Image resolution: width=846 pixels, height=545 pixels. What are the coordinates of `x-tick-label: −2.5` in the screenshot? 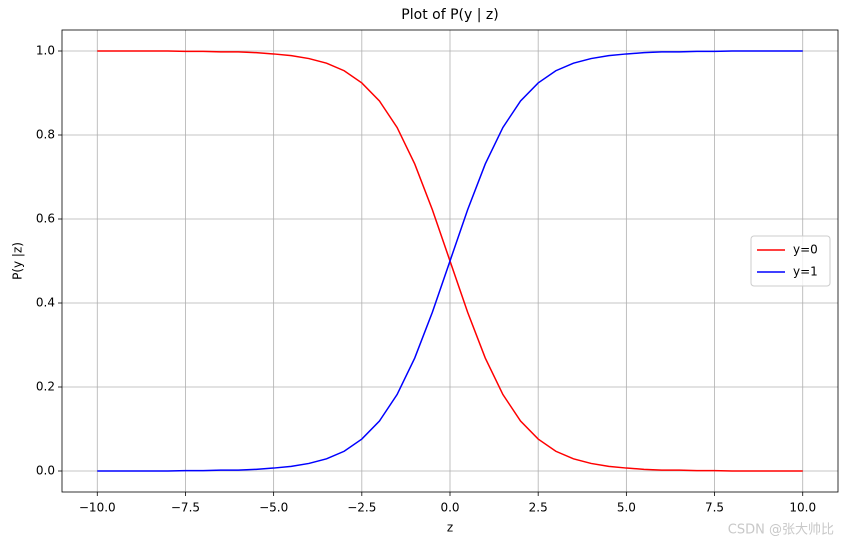 It's located at (361, 508).